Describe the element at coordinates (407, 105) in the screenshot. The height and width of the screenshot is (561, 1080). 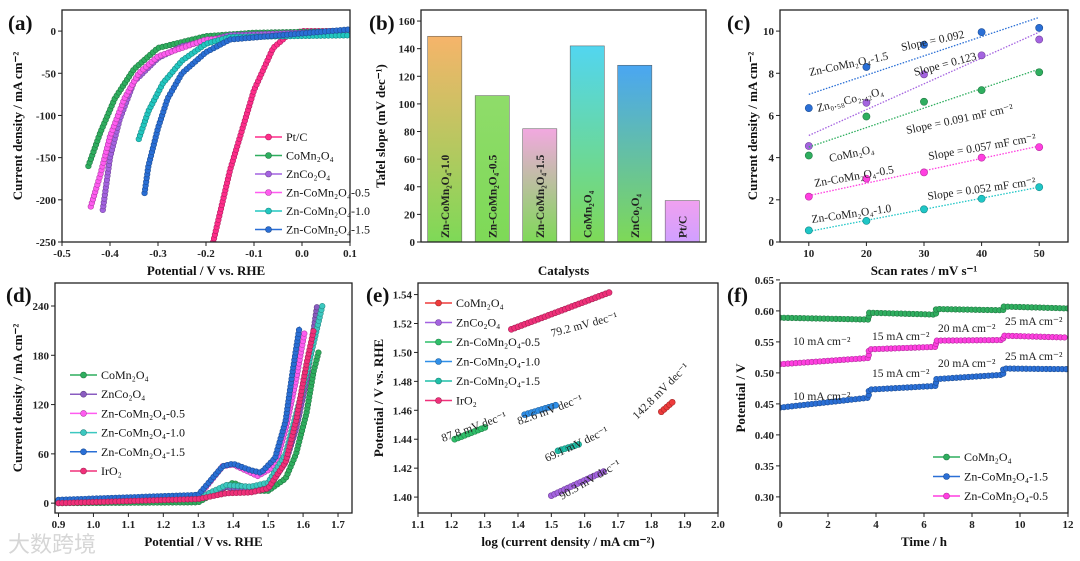
I see `y-tick-label: 100` at that location.